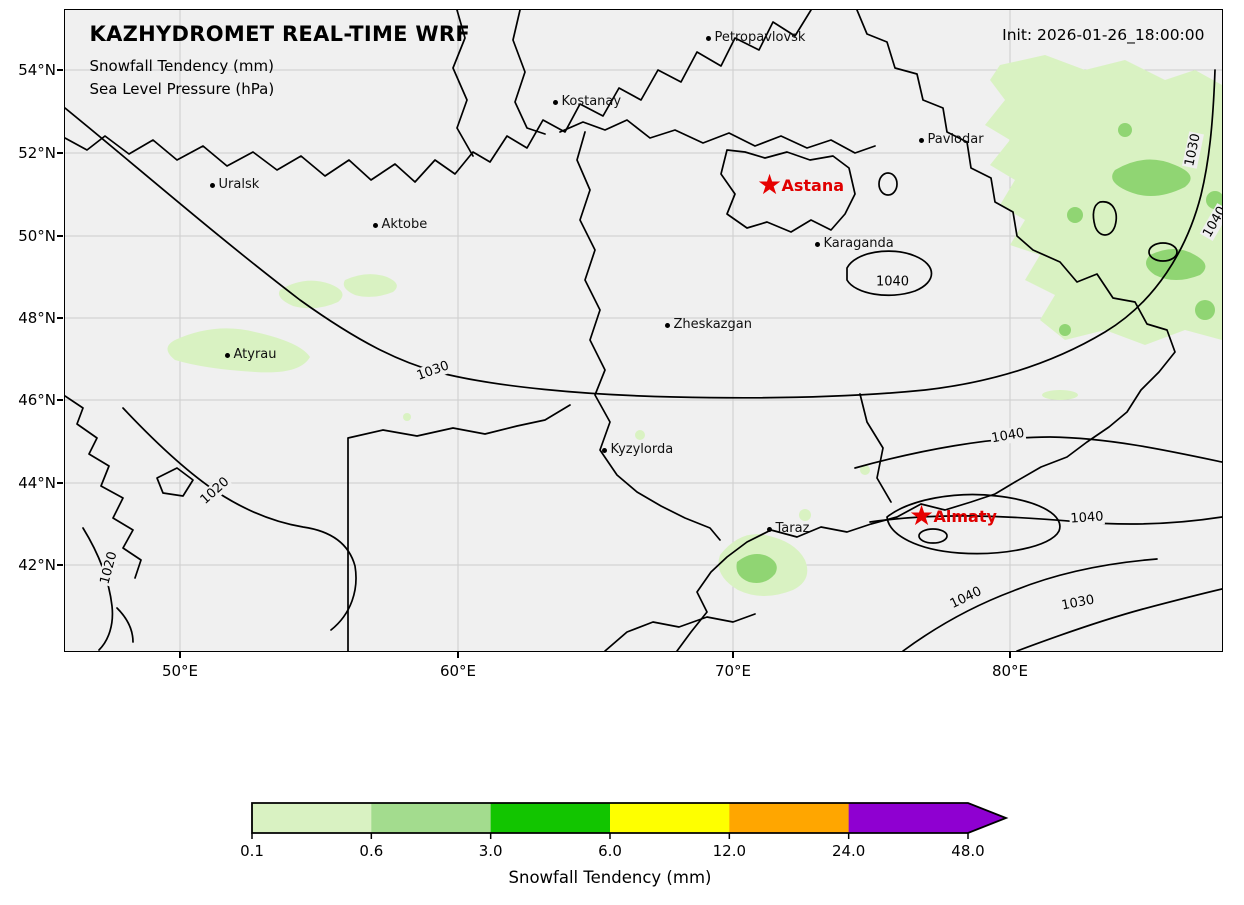 This screenshot has height=905, width=1244. I want to click on y-axis-tick-52-n: 52°N, so click(37, 153).